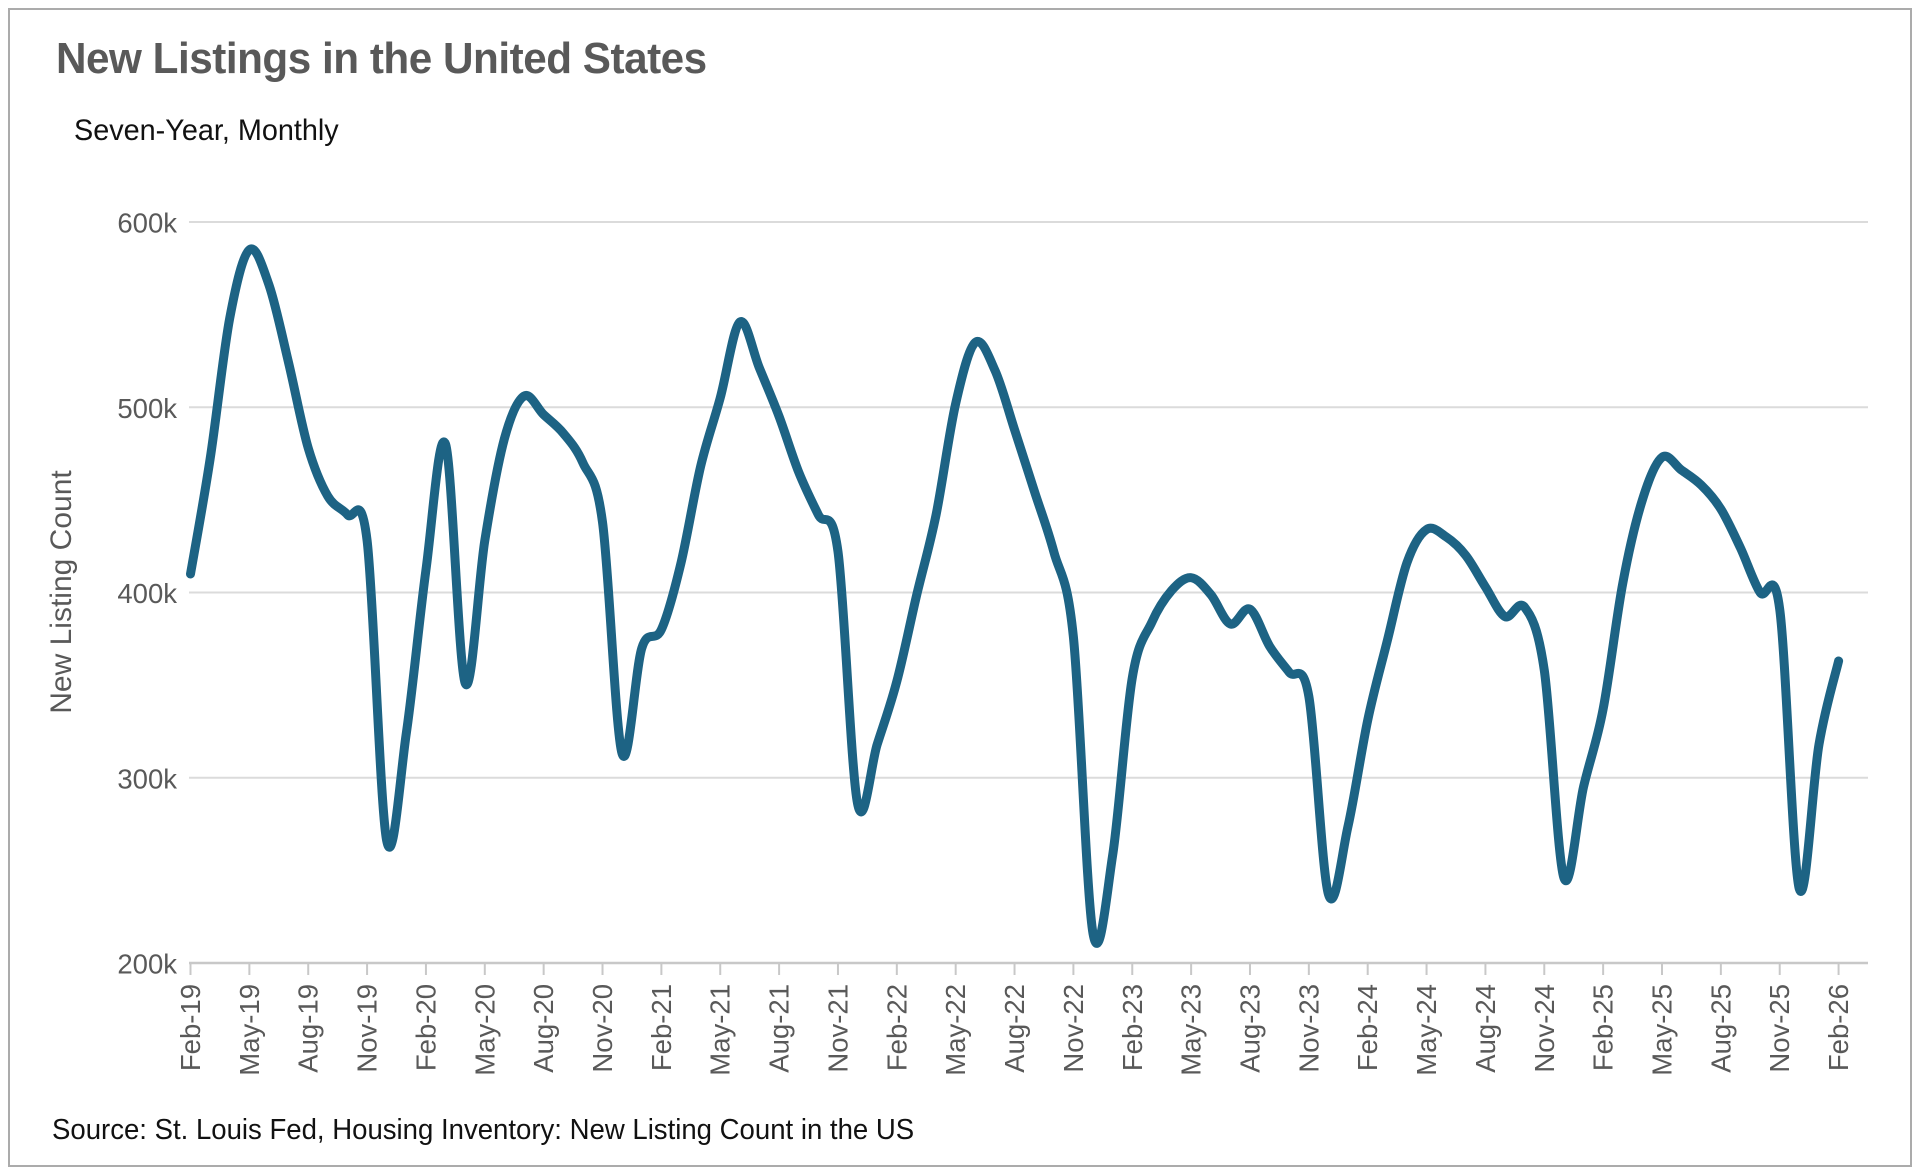 The height and width of the screenshot is (1175, 1920). What do you see at coordinates (837, 1028) in the screenshot?
I see `x-tick-label: Nov-21` at bounding box center [837, 1028].